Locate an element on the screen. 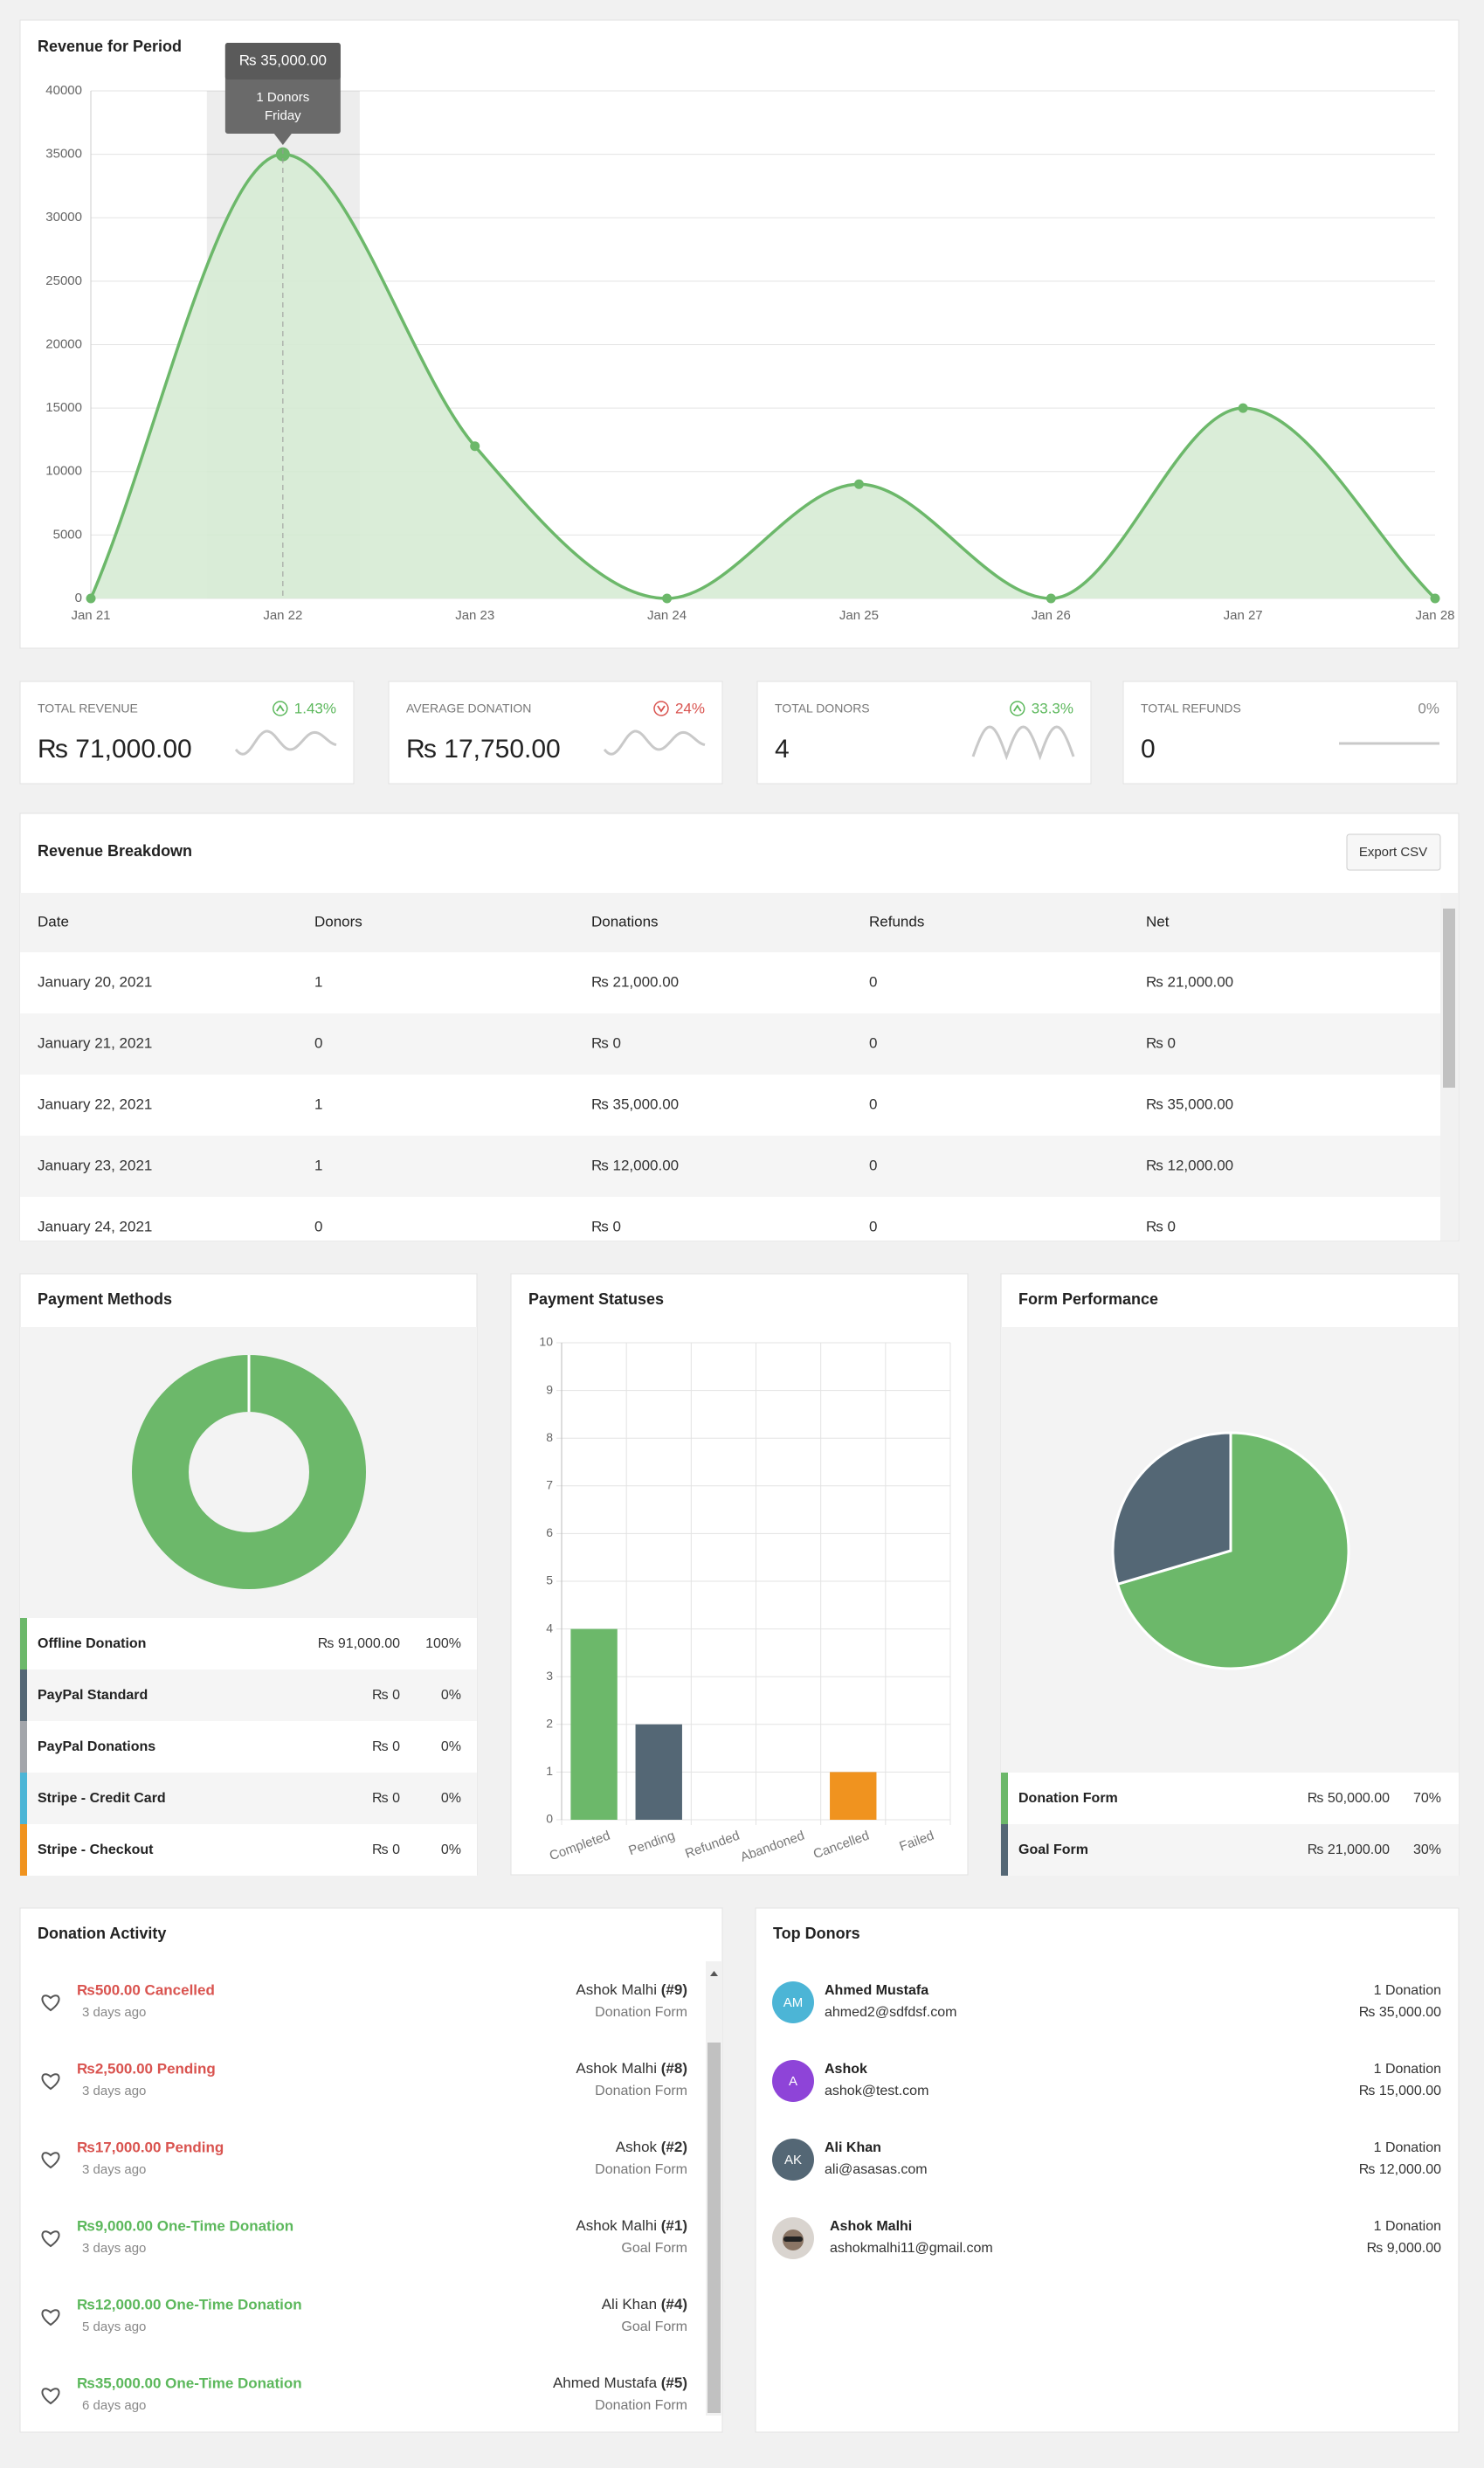 This screenshot has width=1484, height=2468. legend-value: ₨ 21,000.00 is located at coordinates (1349, 1849).